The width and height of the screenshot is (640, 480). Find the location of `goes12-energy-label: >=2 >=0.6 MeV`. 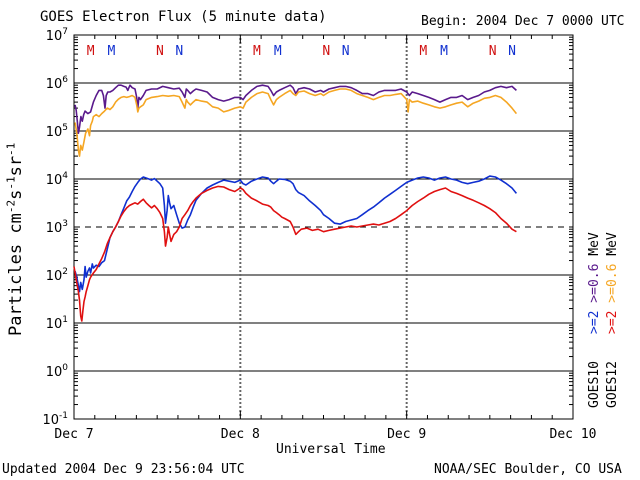

goes12-energy-label: >=2 >=0.6 MeV is located at coordinates (612, 283).